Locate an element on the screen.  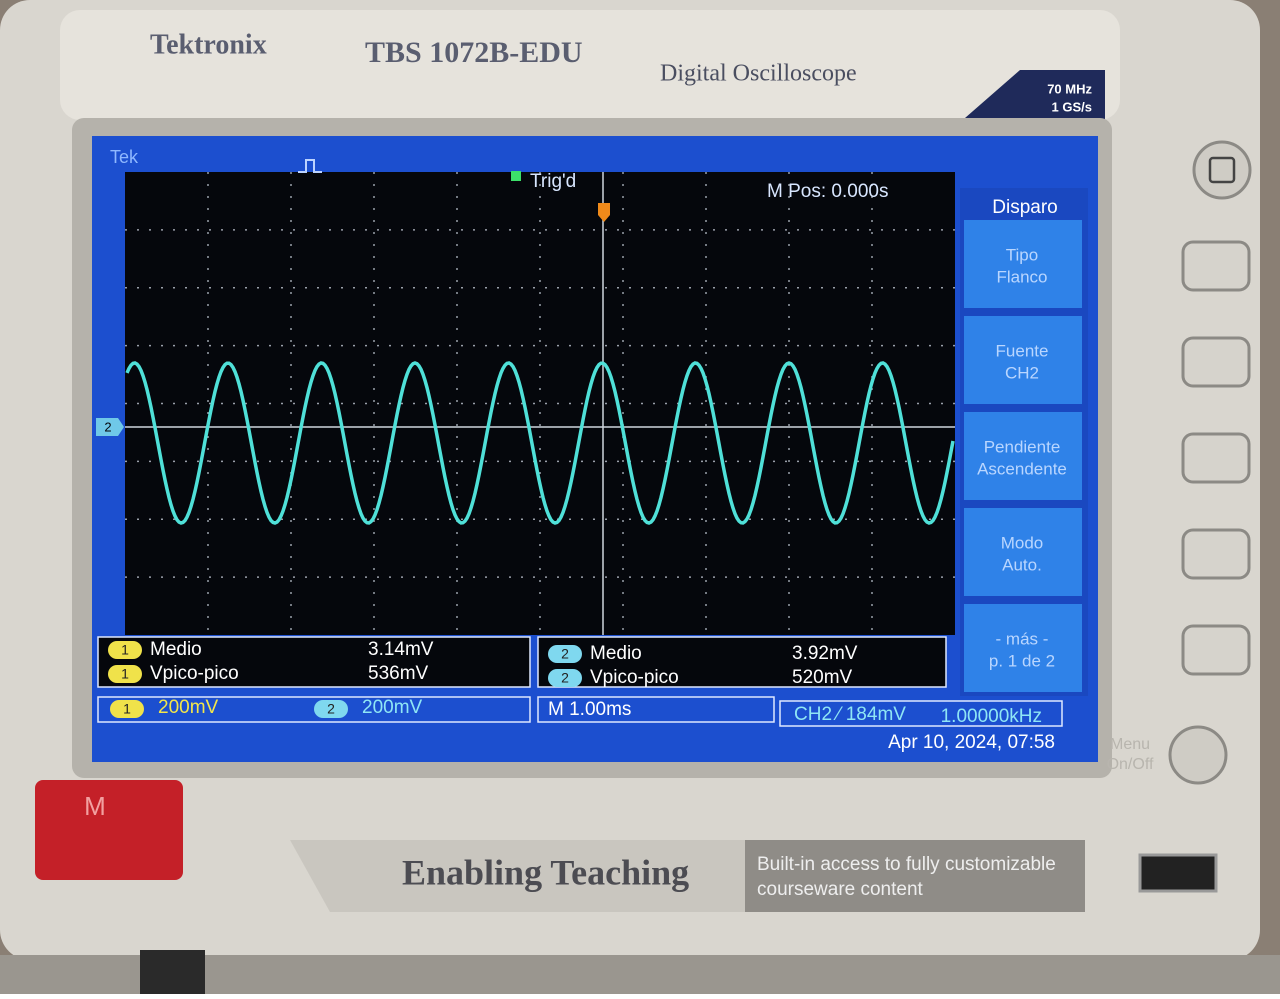
menu-button-line1: Modo is located at coordinates (1022, 542).